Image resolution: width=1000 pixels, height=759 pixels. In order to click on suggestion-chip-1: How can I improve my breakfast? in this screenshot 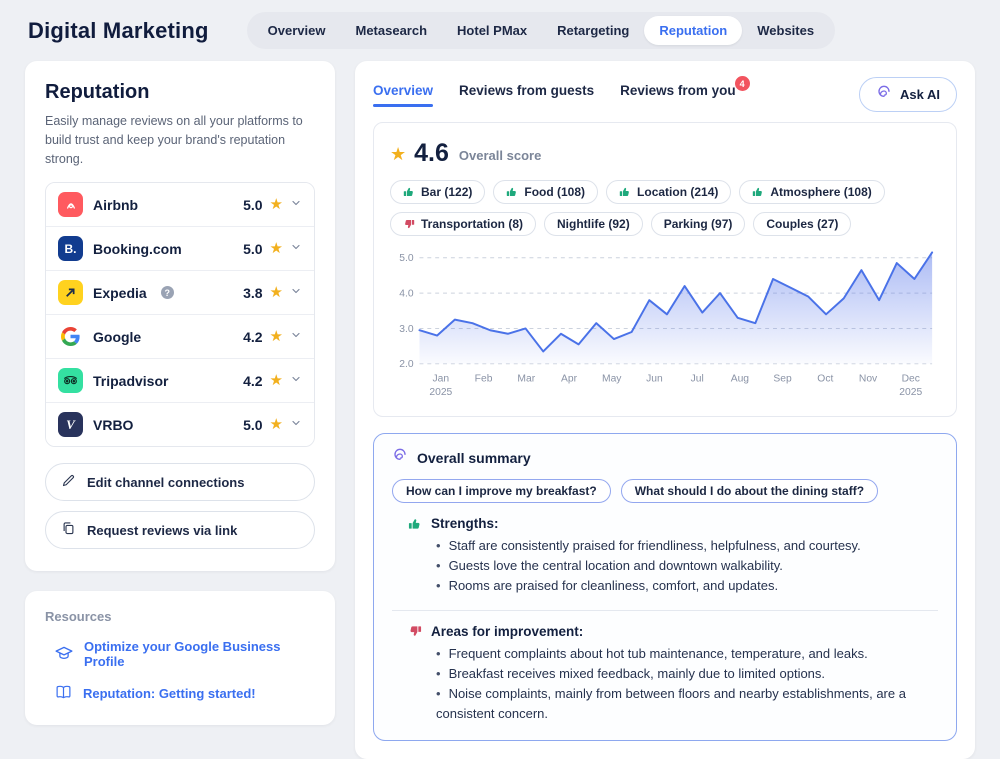, I will do `click(501, 491)`.